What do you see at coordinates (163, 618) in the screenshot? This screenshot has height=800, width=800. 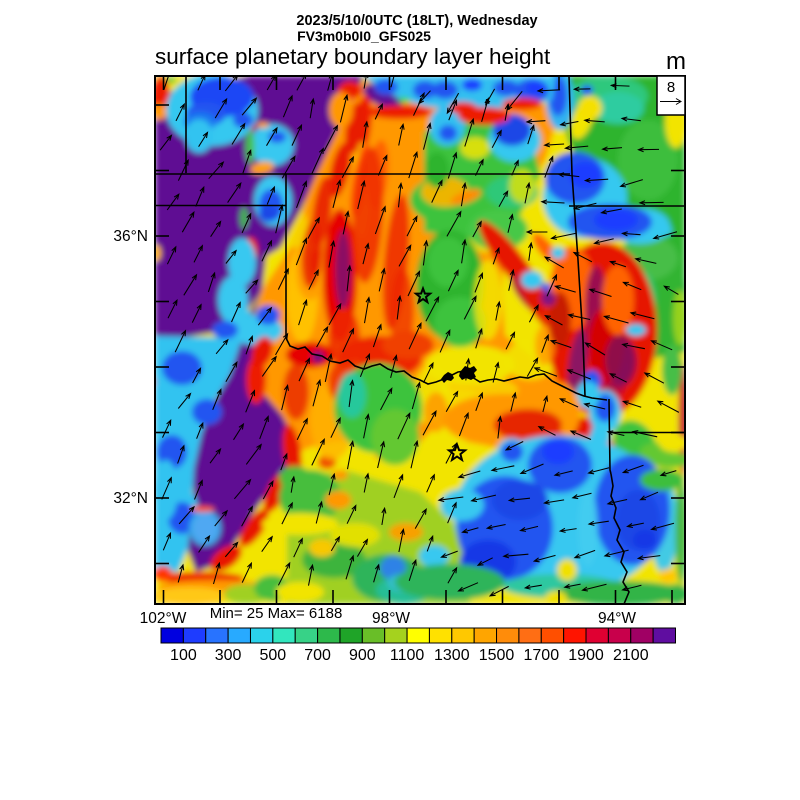 I see `svg-text: 102°W` at bounding box center [163, 618].